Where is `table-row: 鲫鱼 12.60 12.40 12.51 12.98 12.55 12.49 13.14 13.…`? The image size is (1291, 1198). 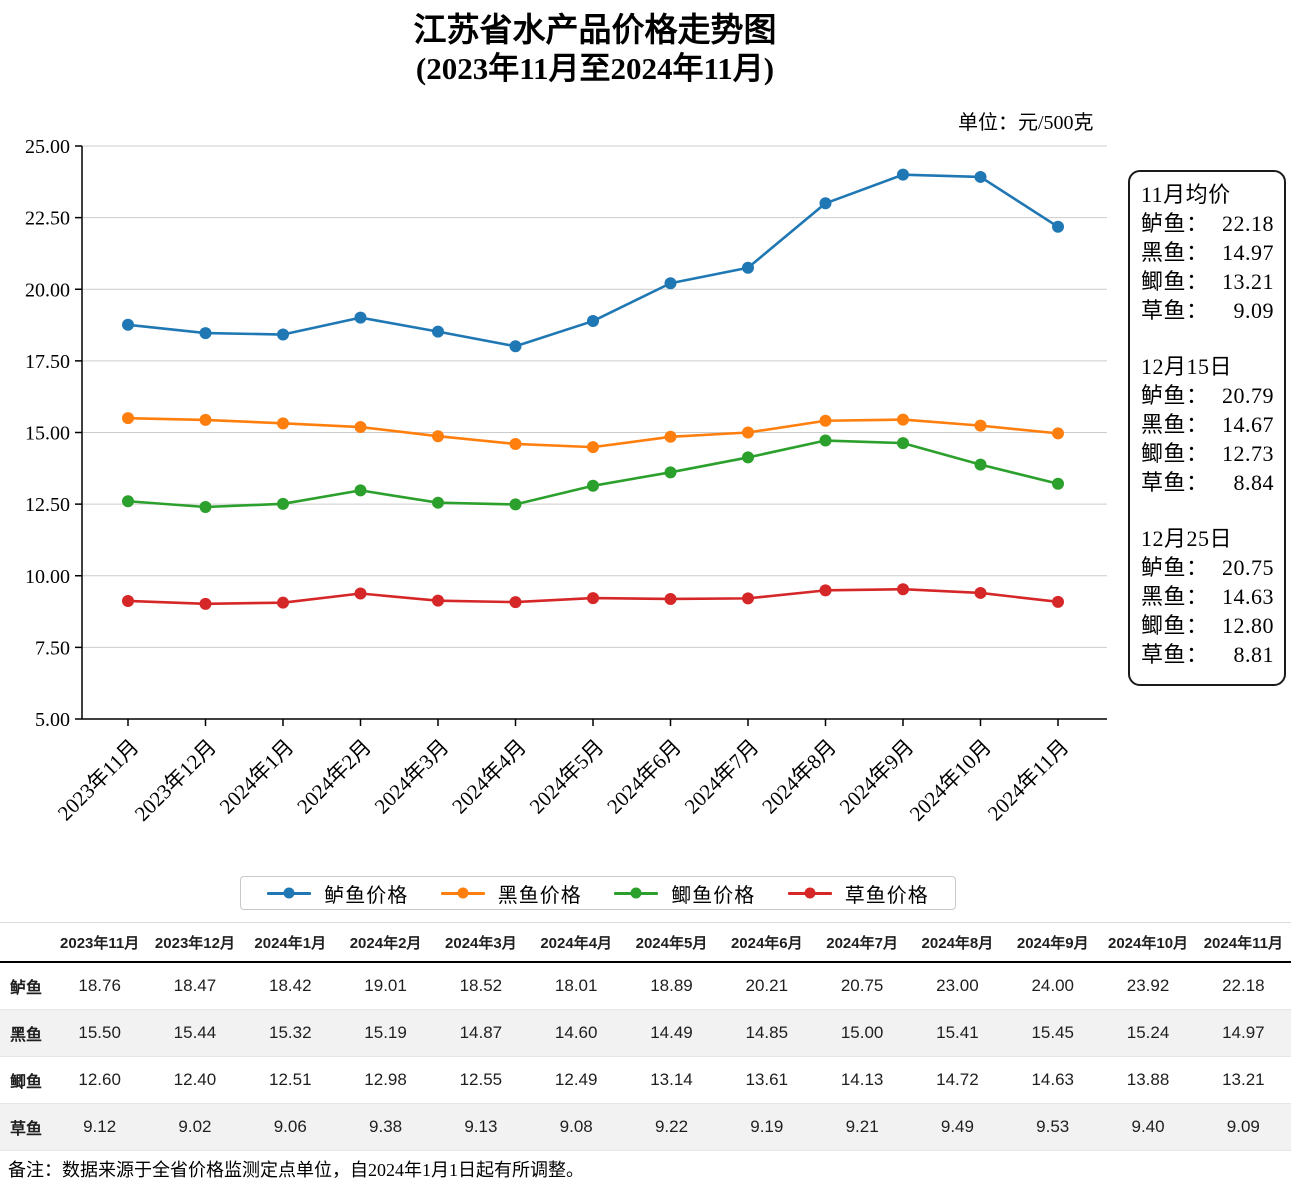 table-row: 鲫鱼 12.60 12.40 12.51 12.98 12.55 12.49 13.14 13.… is located at coordinates (645, 1080).